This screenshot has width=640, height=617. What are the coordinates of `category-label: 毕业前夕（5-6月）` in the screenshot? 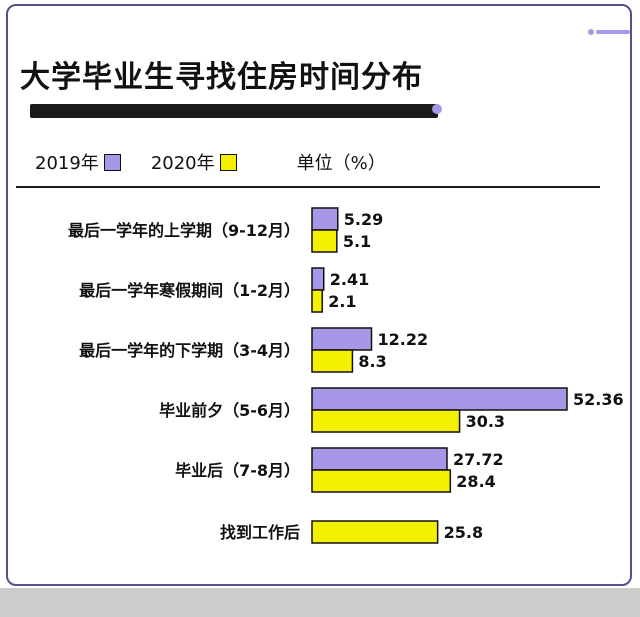 It's located at (229, 410).